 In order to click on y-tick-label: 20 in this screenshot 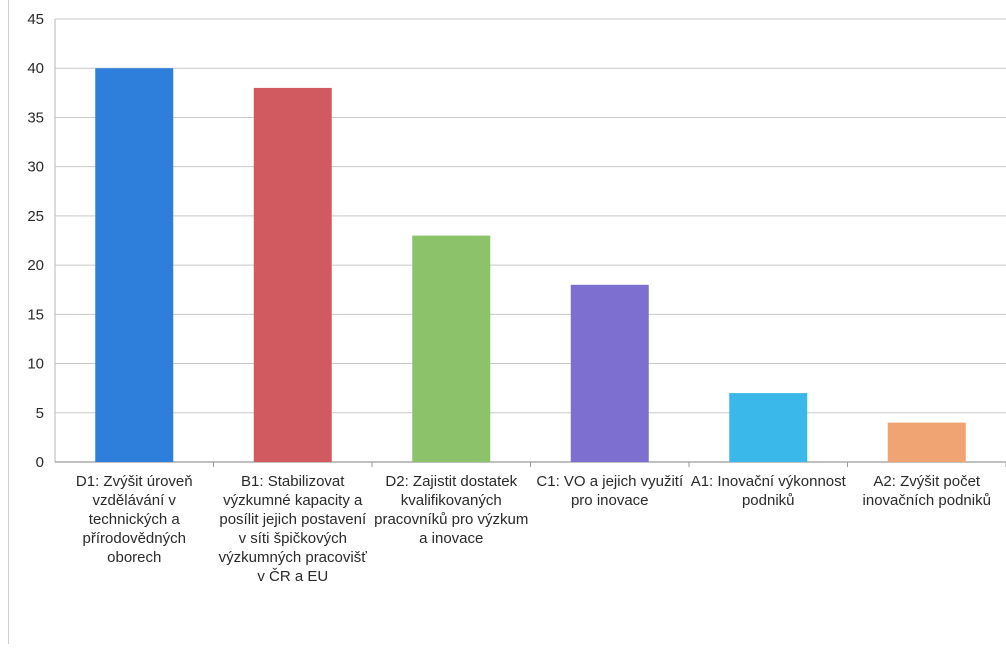, I will do `click(35, 265)`.